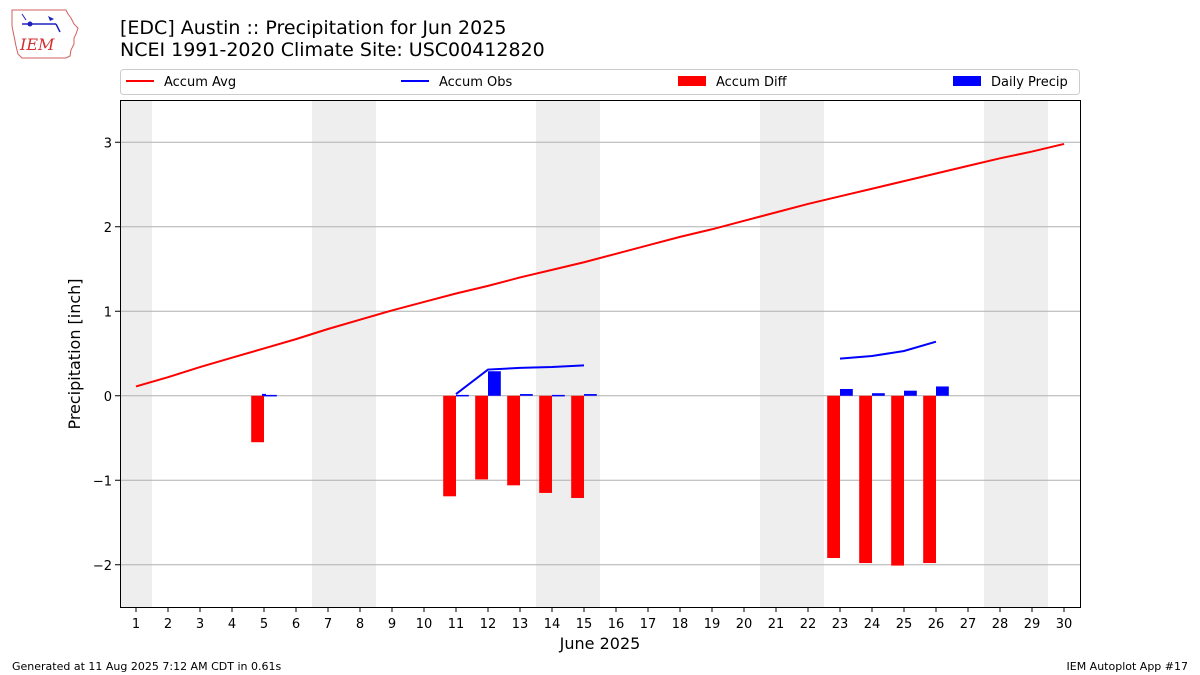 This screenshot has width=1200, height=675. Describe the element at coordinates (44, 33) in the screenshot. I see `iem-logo: IEM` at that location.